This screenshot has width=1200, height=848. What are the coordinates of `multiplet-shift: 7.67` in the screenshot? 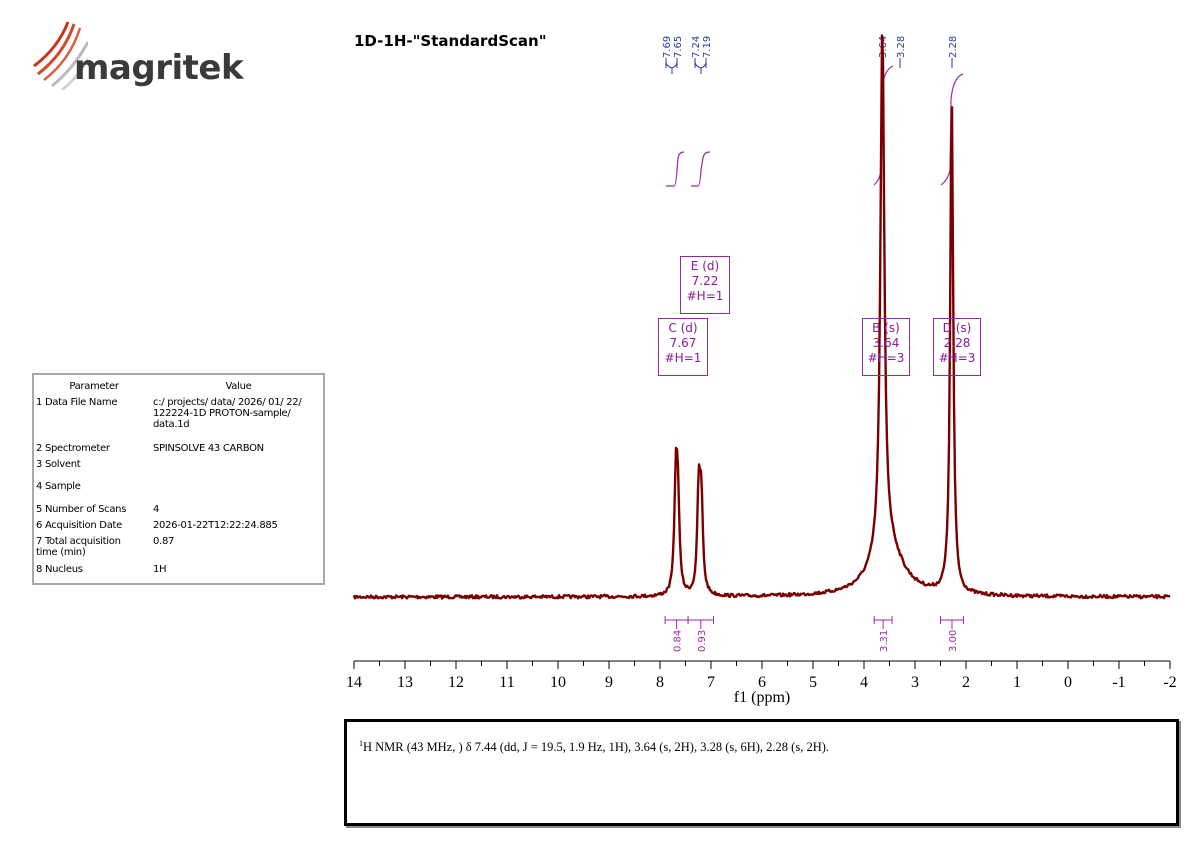 It's located at (683, 343).